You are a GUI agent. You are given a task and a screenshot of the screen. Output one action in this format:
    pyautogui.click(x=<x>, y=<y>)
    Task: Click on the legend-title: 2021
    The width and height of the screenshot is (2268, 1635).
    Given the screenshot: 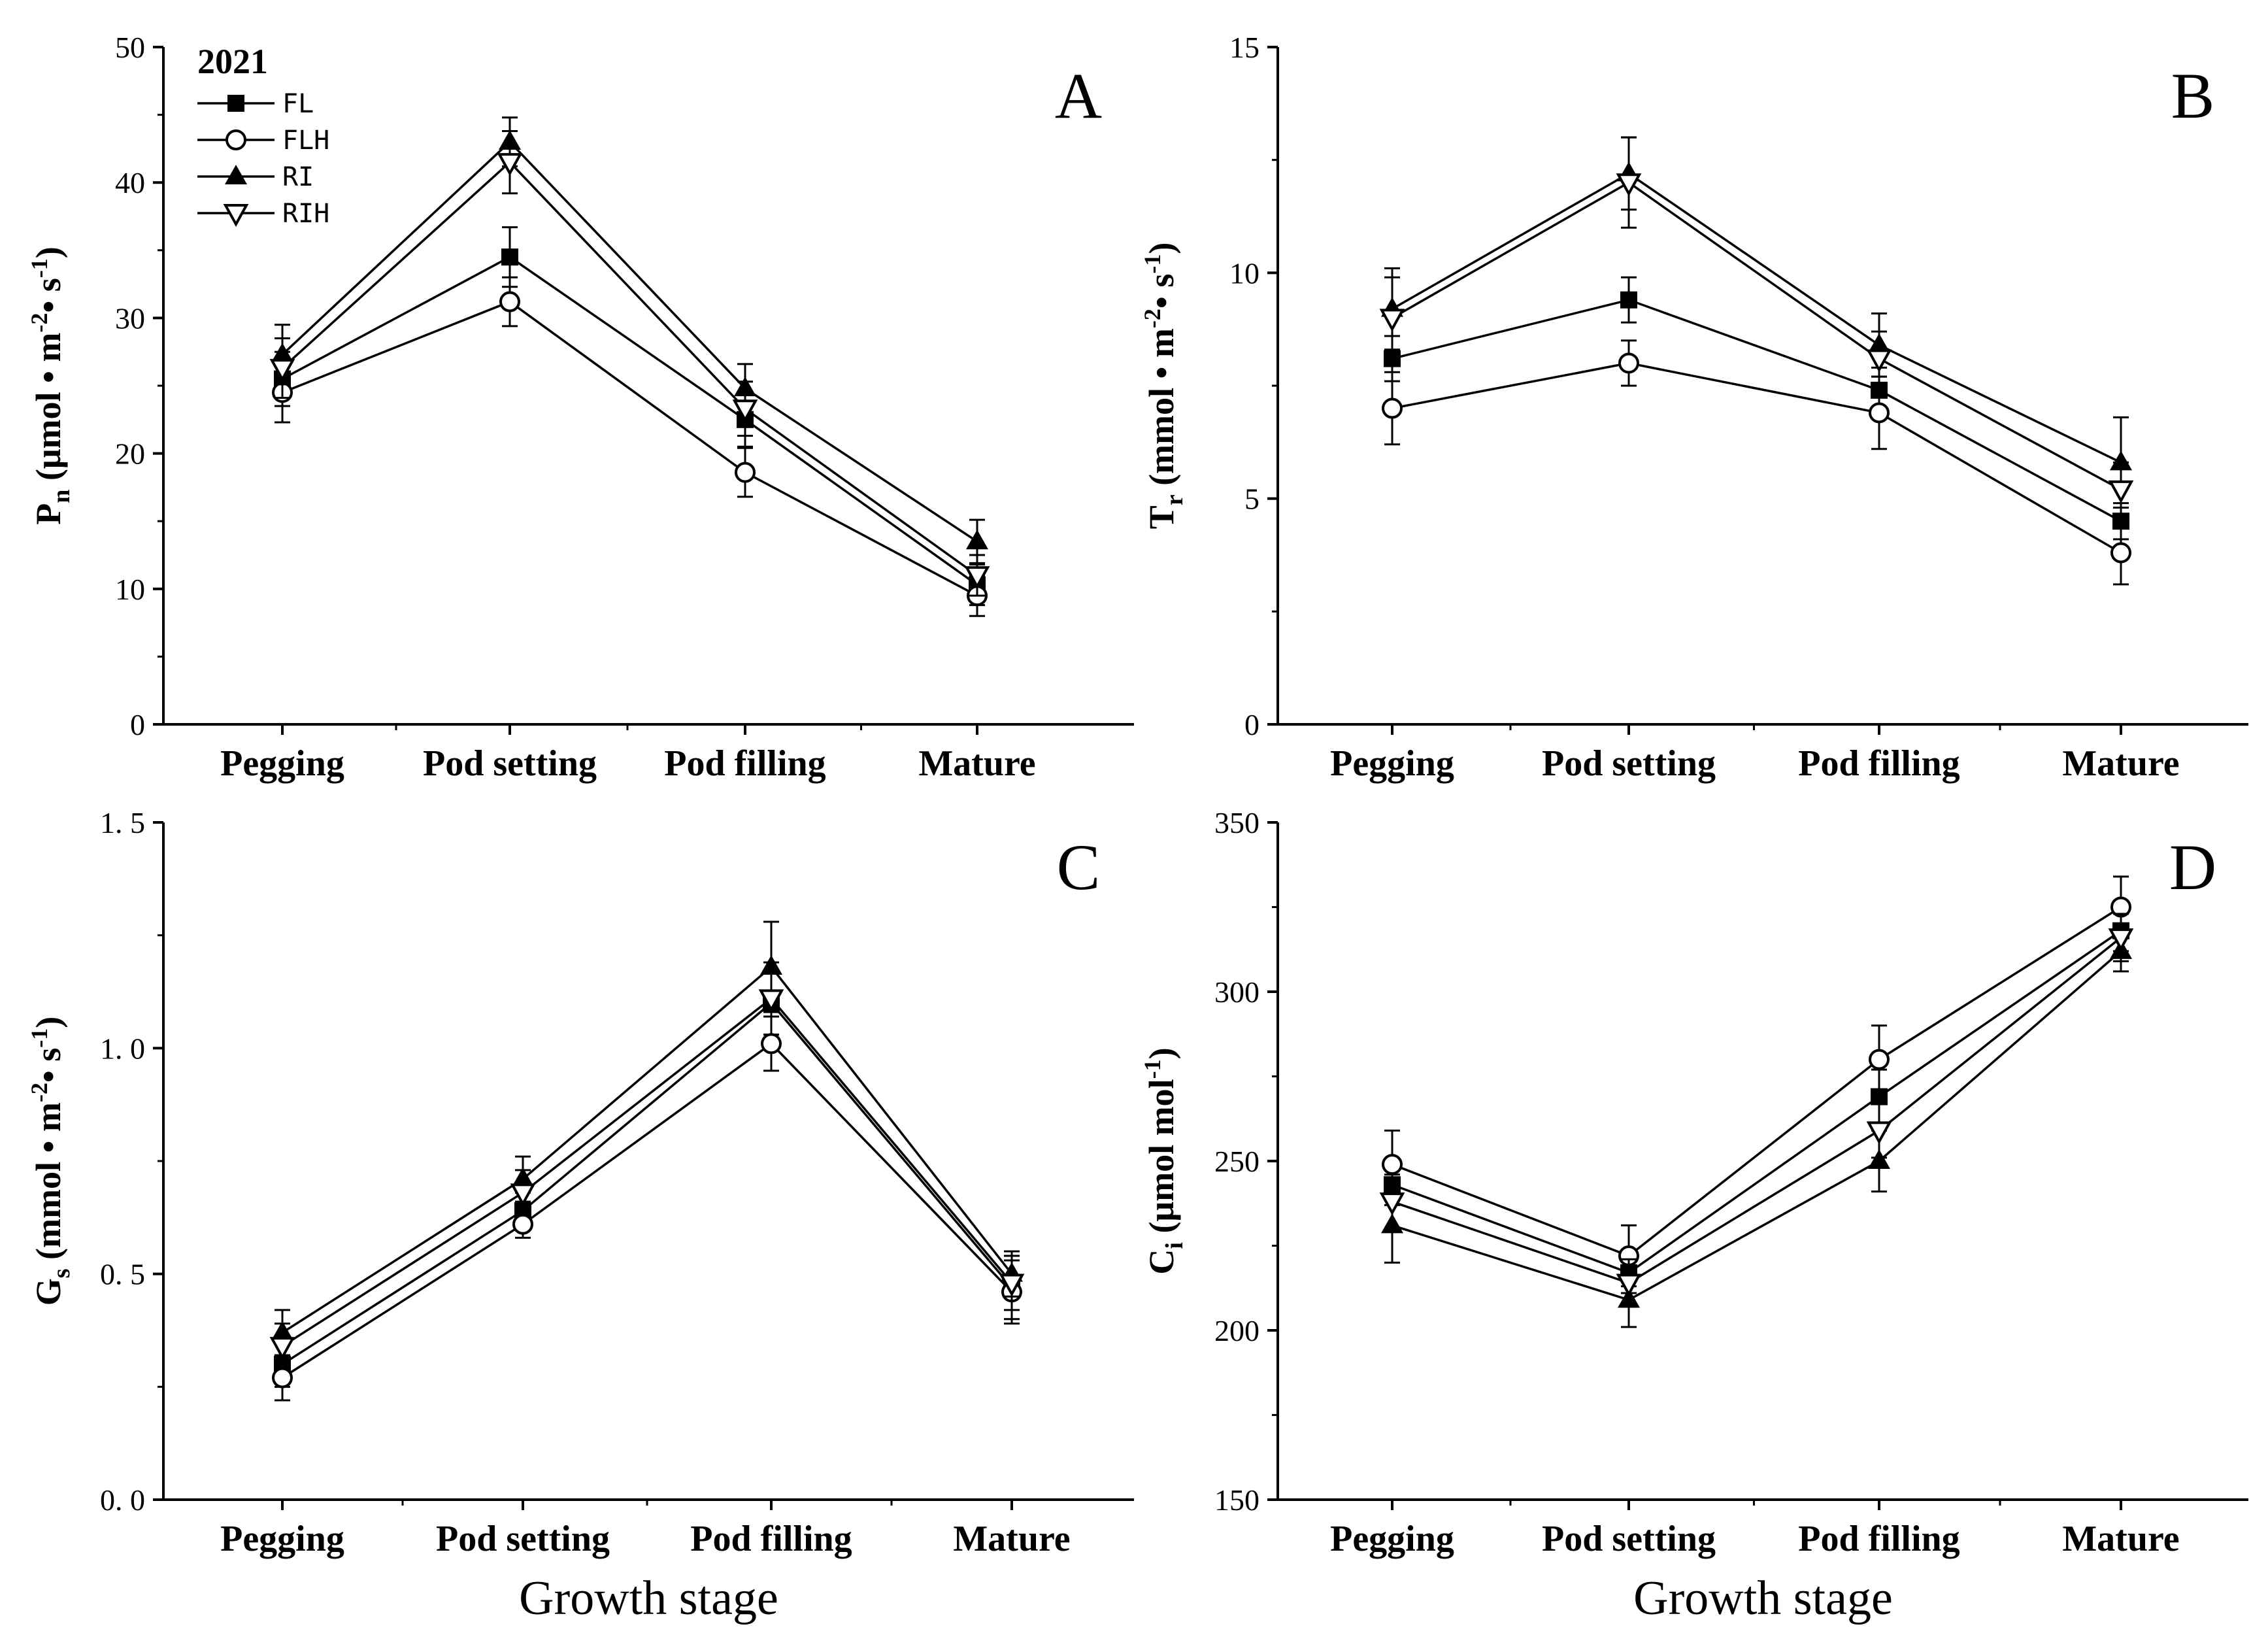 What is the action you would take?
    pyautogui.click(x=232, y=61)
    